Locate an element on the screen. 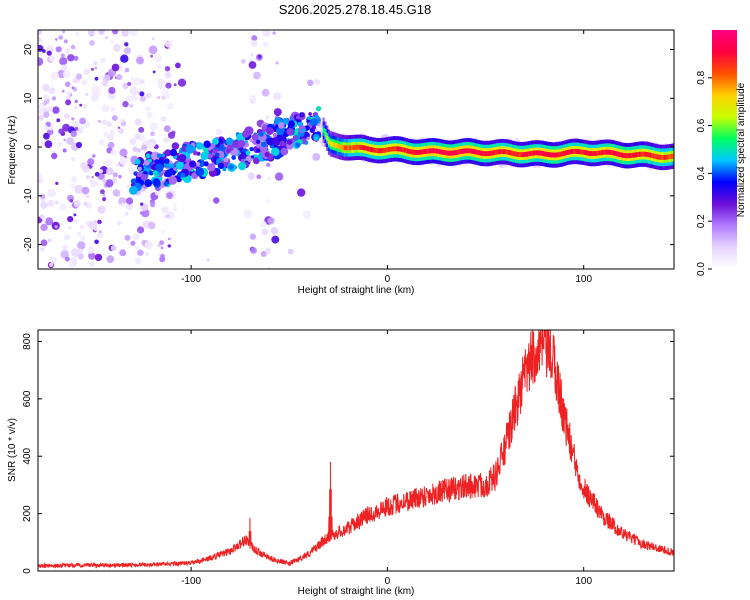 The width and height of the screenshot is (750, 600). snr-y-tick-label: 600 is located at coordinates (27, 398).